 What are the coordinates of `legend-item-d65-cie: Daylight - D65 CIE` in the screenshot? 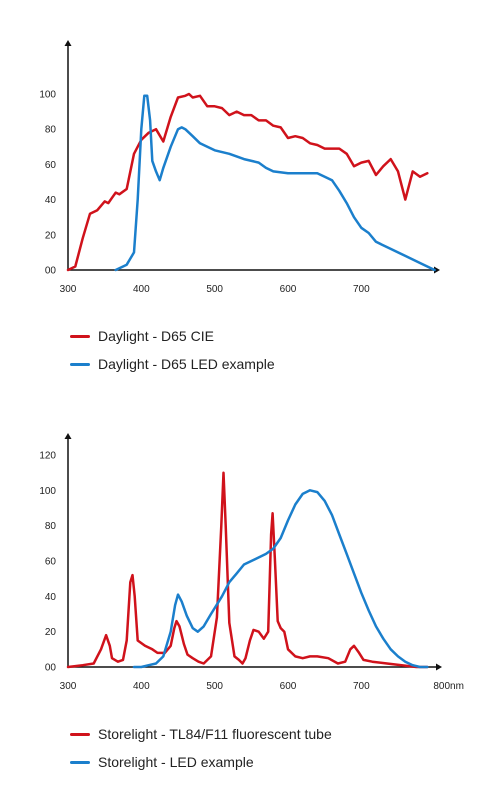 It's located at (172, 336).